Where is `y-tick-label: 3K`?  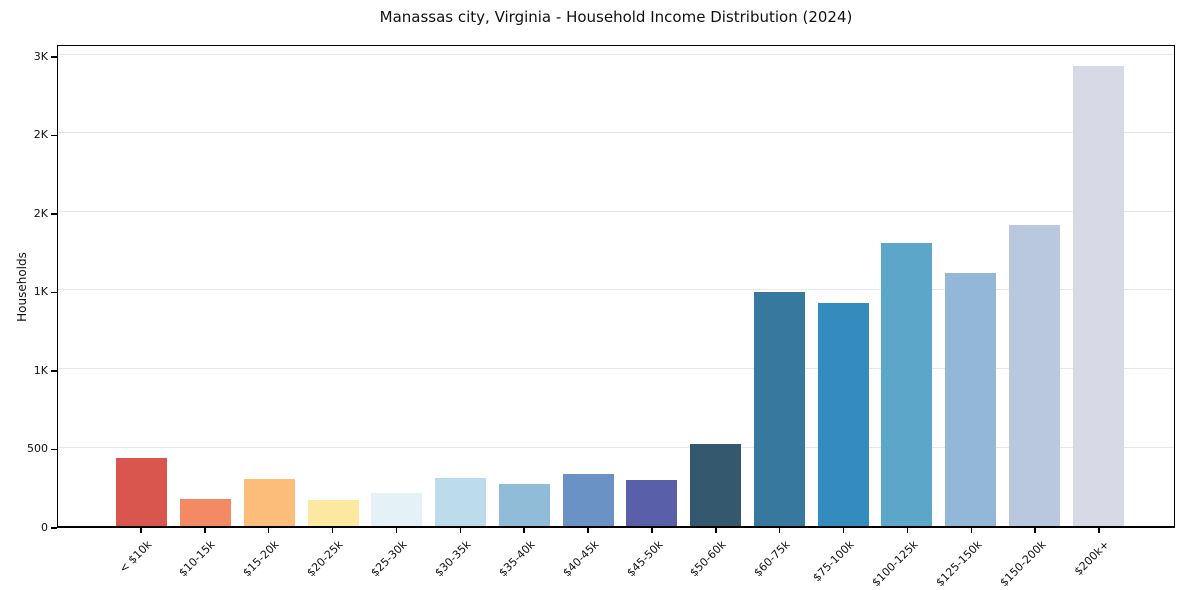
y-tick-label: 3K is located at coordinates (40, 56).